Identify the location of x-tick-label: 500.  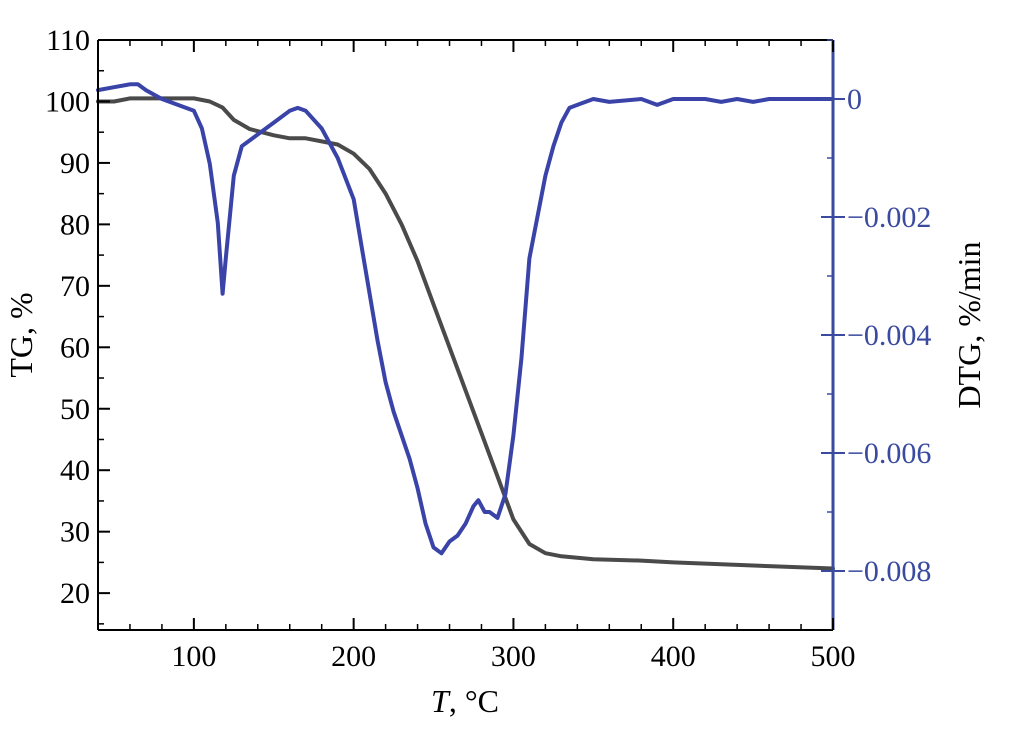
(833, 656).